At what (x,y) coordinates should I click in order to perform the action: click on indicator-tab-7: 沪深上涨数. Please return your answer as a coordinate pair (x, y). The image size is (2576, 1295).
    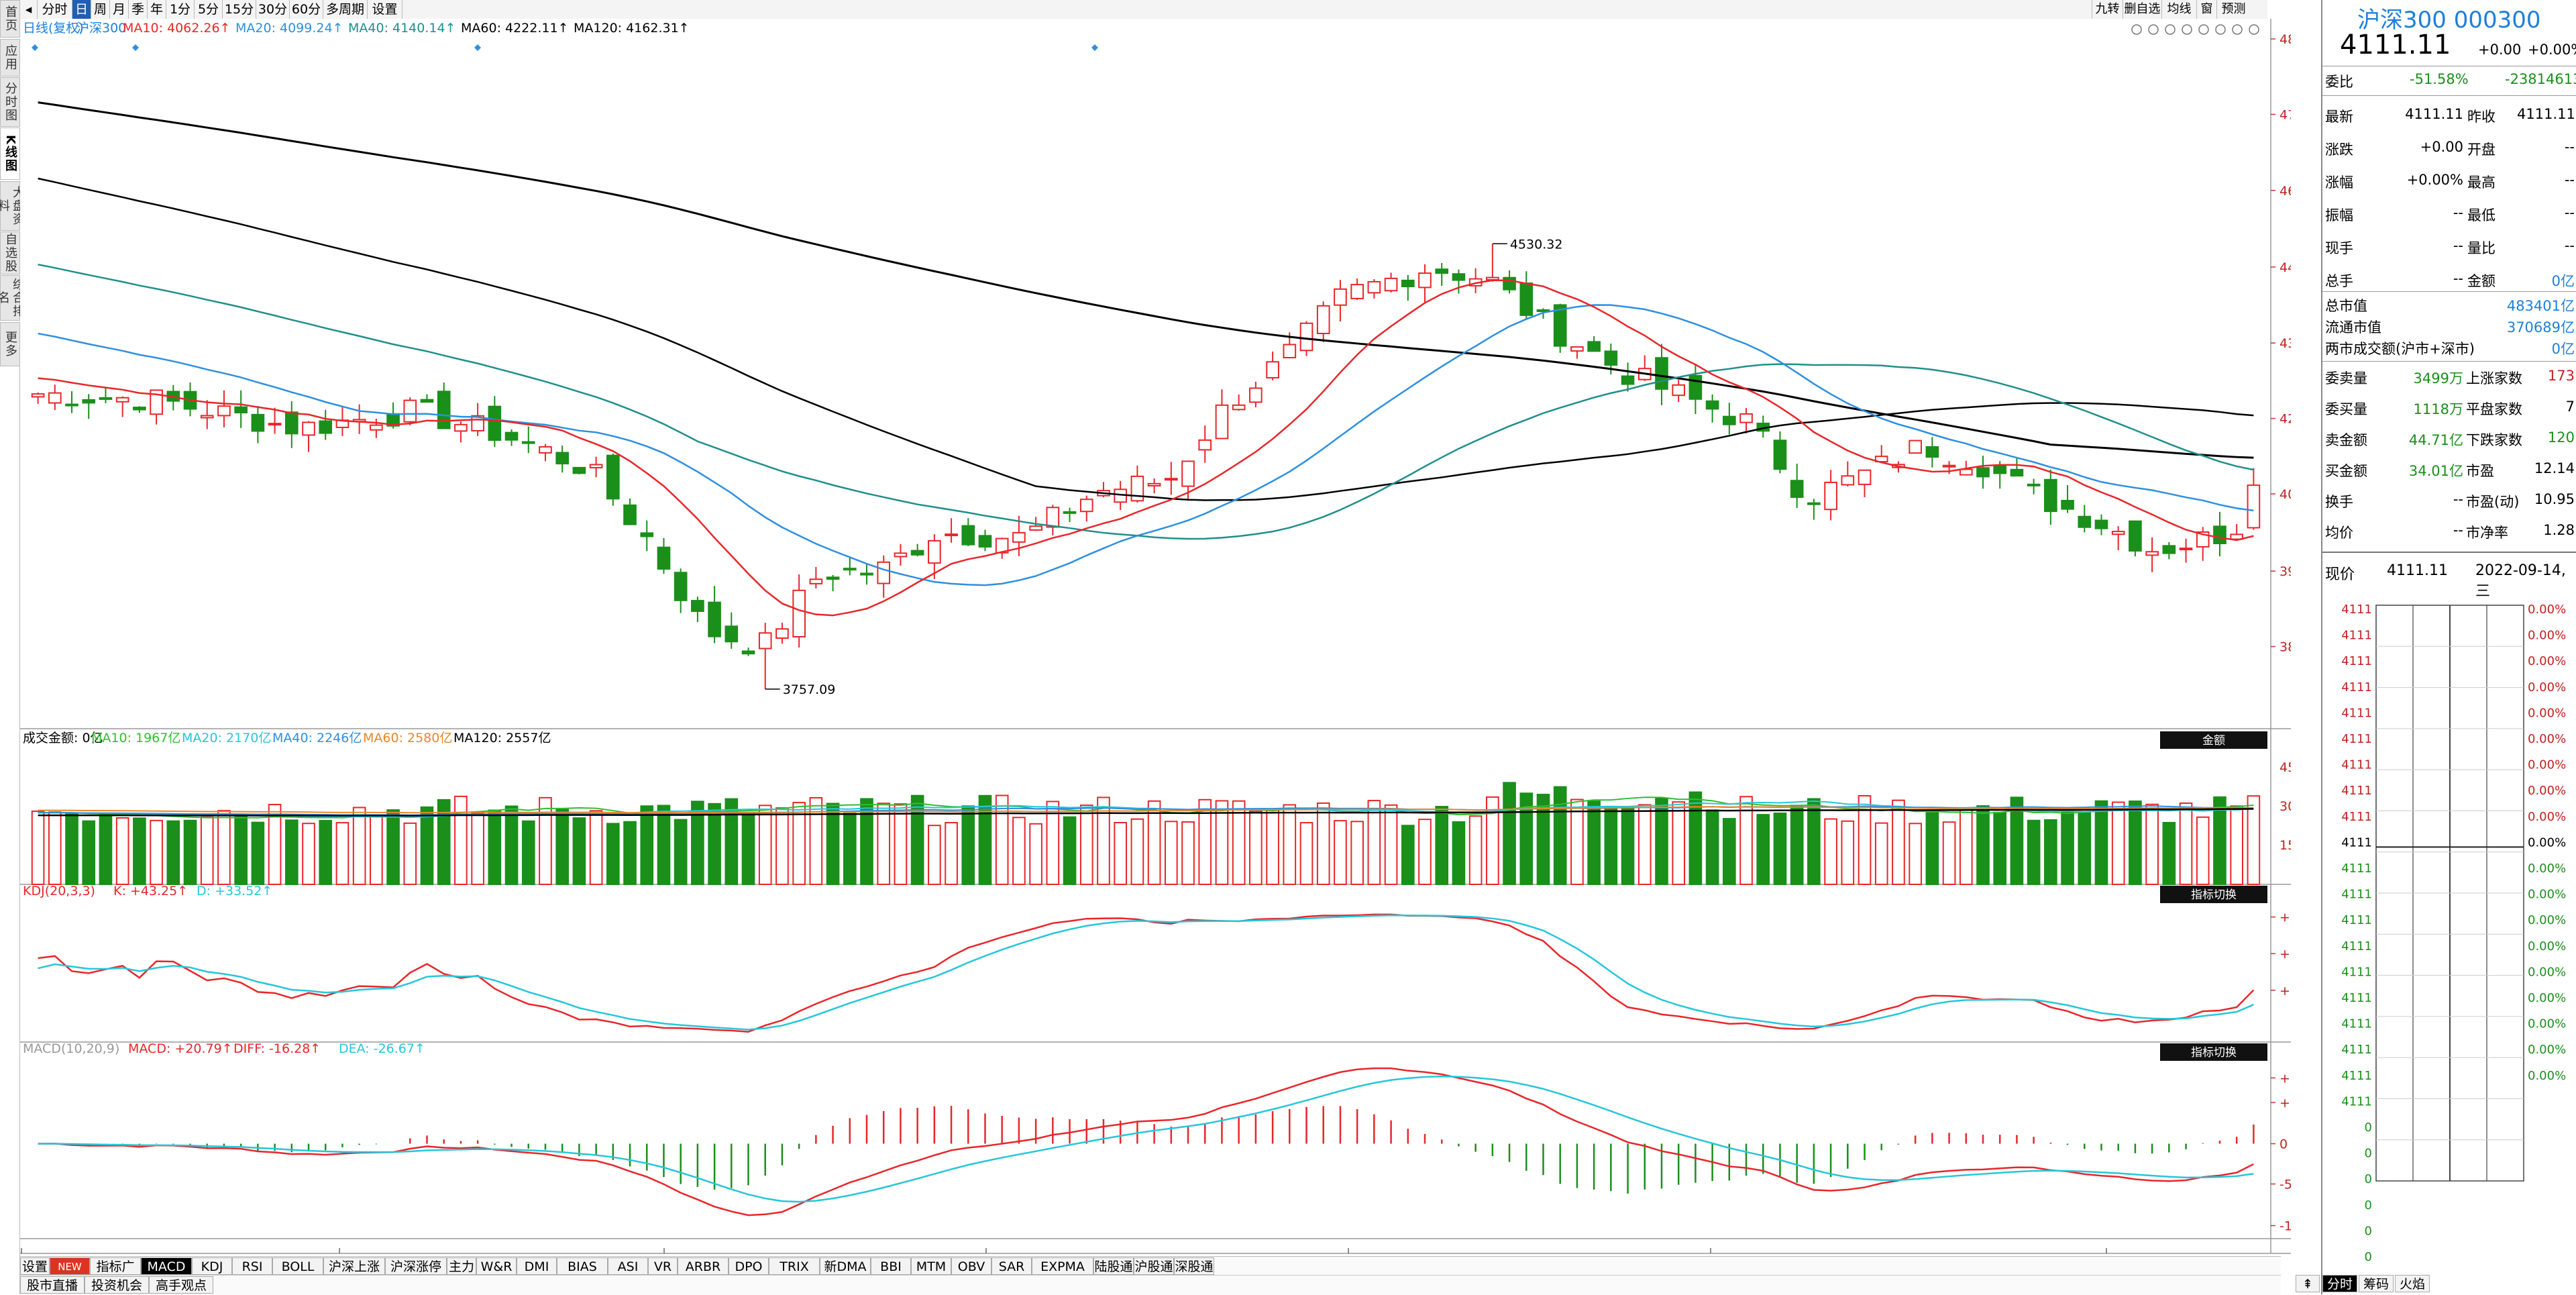
    Looking at the image, I should click on (354, 1274).